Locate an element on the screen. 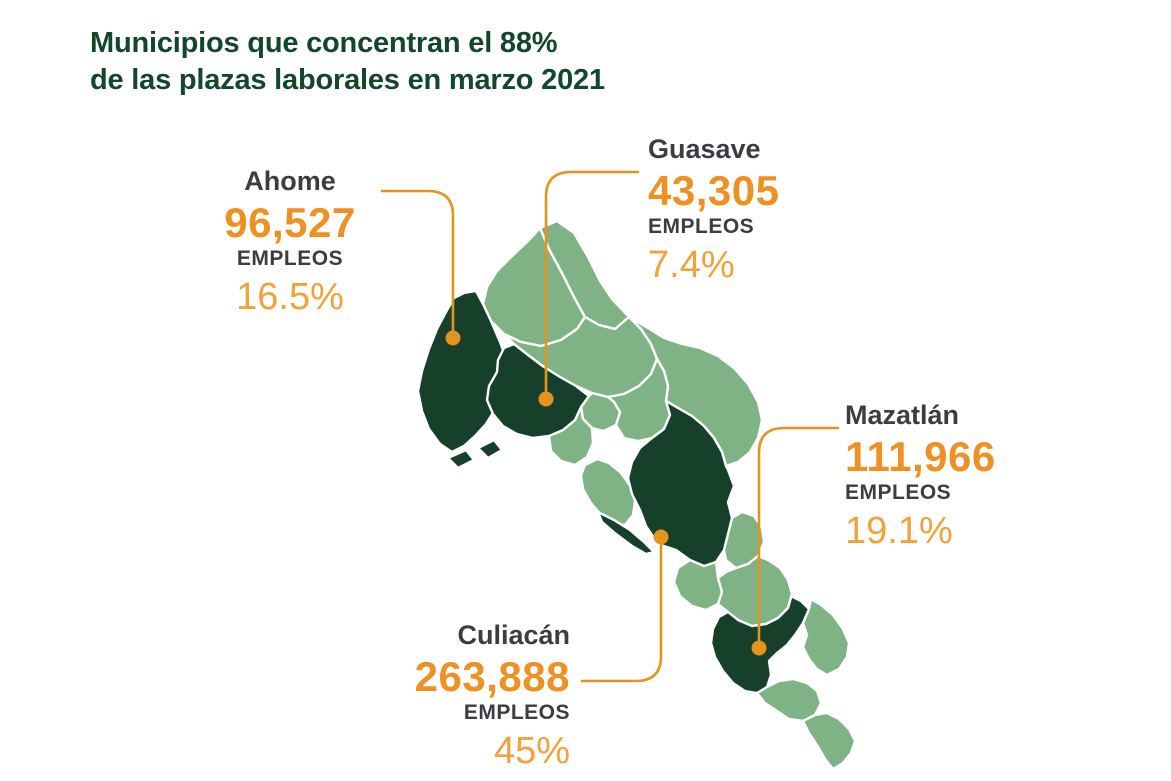  culiacan-callout-line is located at coordinates (621, 613).